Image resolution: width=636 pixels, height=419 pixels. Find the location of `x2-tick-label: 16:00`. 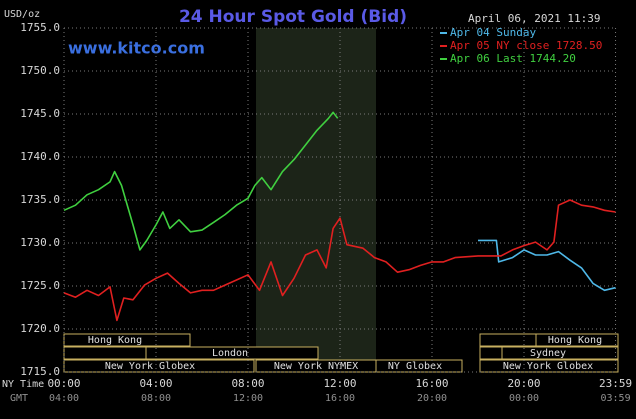

x2-tick-label: 16:00 is located at coordinates (340, 398).